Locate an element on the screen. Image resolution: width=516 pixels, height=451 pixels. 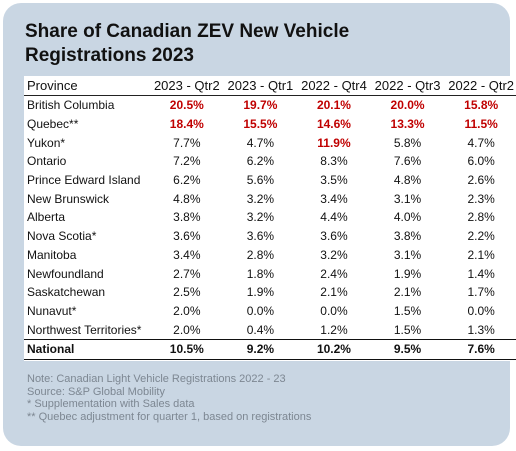
column-header-2022-q4: 2022 - Qtr4 is located at coordinates (334, 86).